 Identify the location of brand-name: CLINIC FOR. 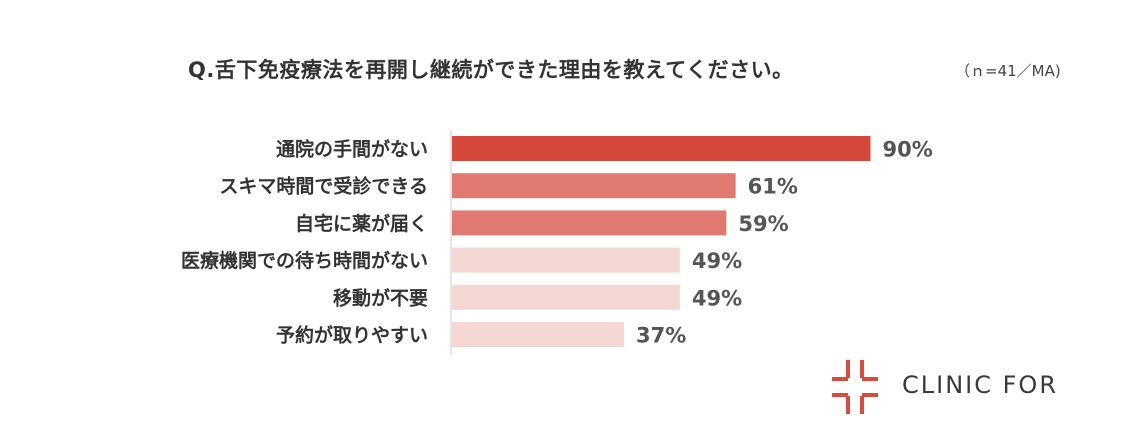
(980, 385).